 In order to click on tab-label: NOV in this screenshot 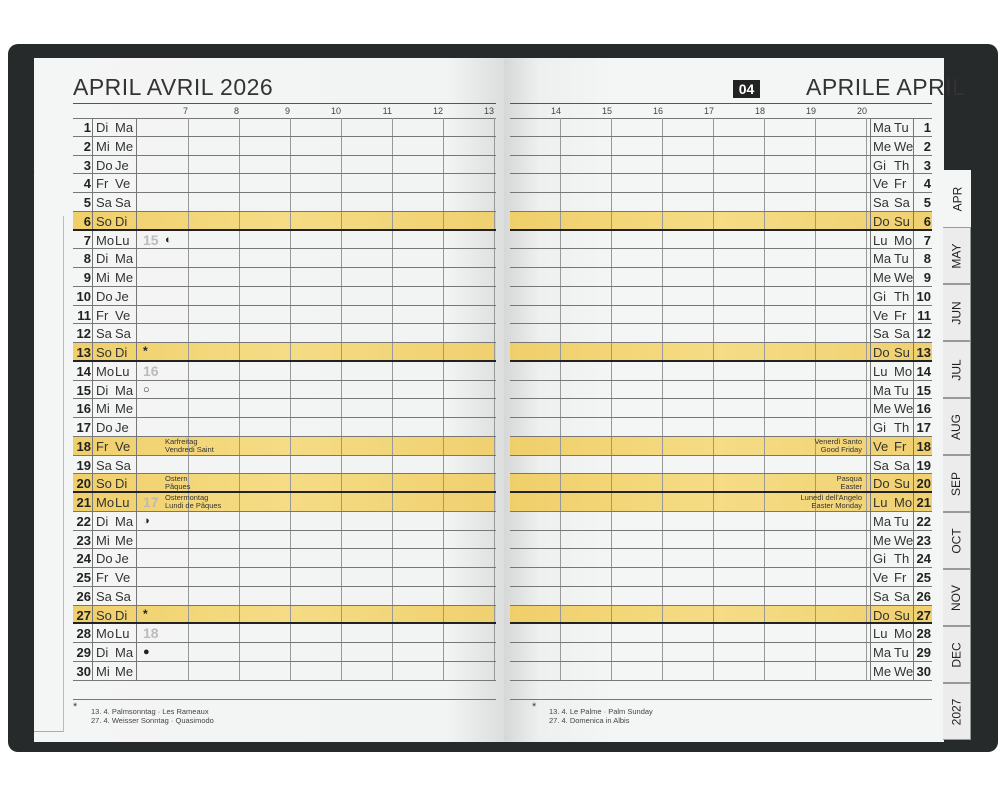, I will do `click(956, 597)`.